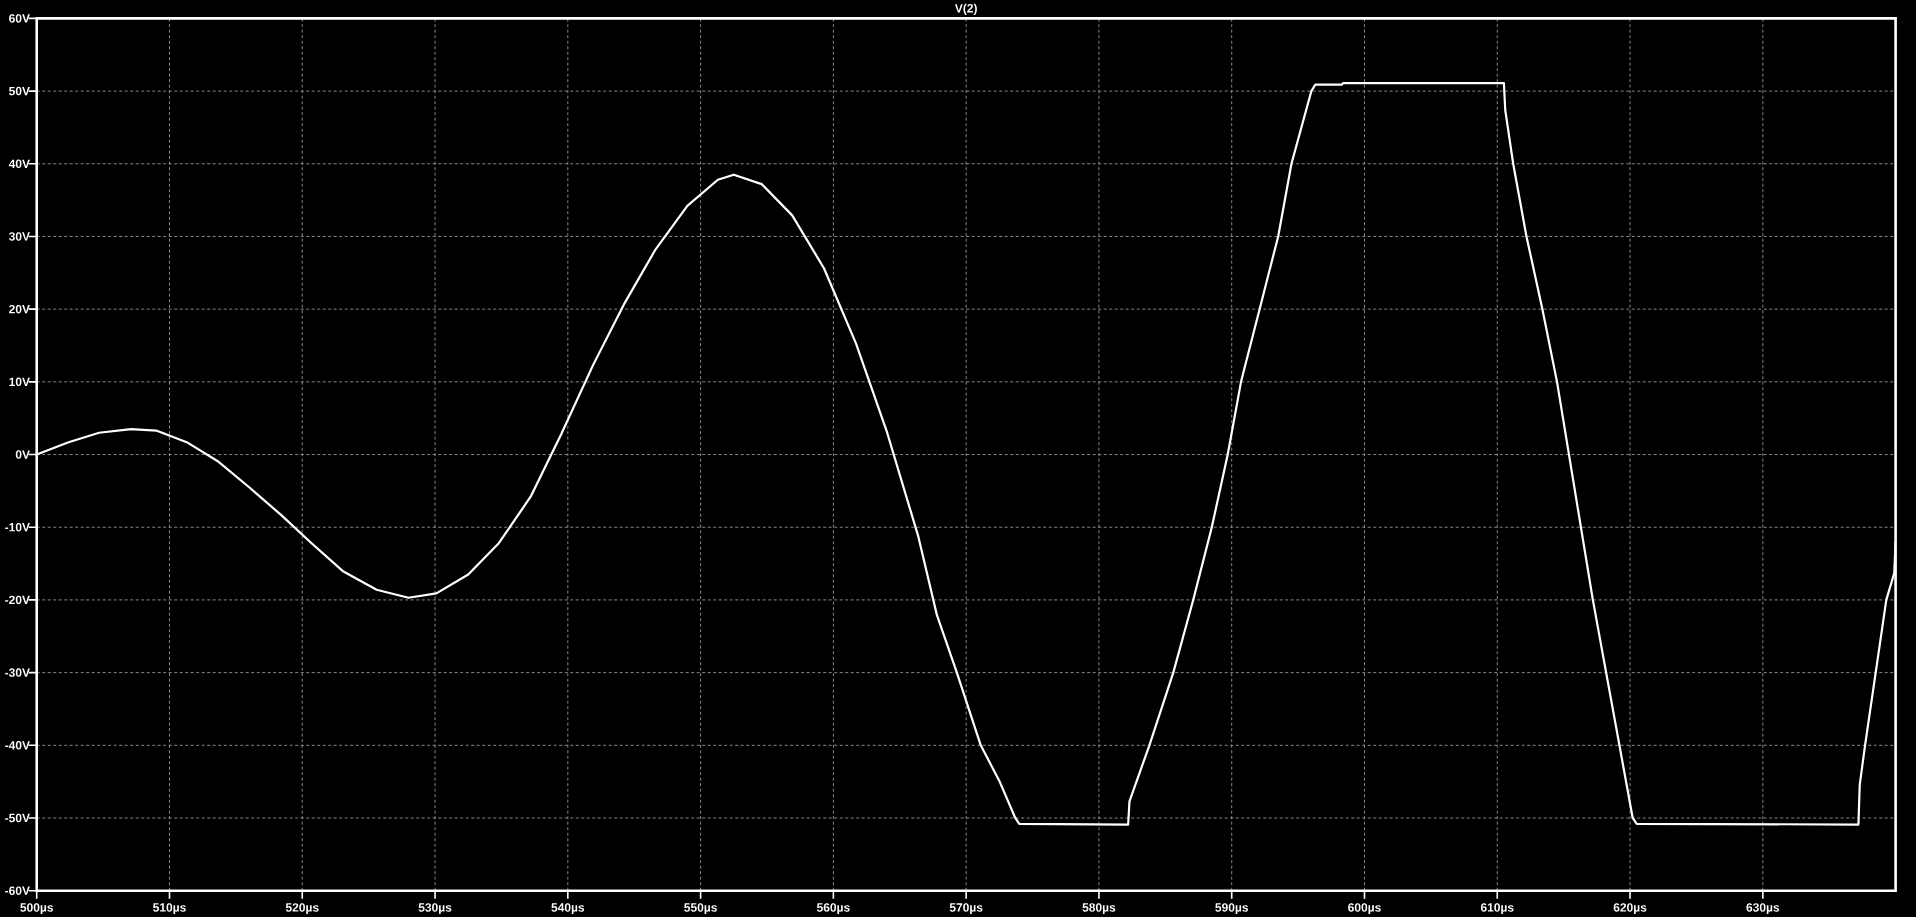  Describe the element at coordinates (833, 909) in the screenshot. I see `x-tick-label: 560µs` at that location.